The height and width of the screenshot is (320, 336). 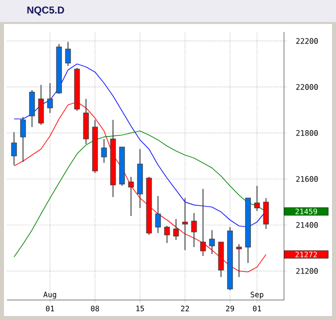 I want to click on chart-title: NQC5.D, so click(x=45, y=11).